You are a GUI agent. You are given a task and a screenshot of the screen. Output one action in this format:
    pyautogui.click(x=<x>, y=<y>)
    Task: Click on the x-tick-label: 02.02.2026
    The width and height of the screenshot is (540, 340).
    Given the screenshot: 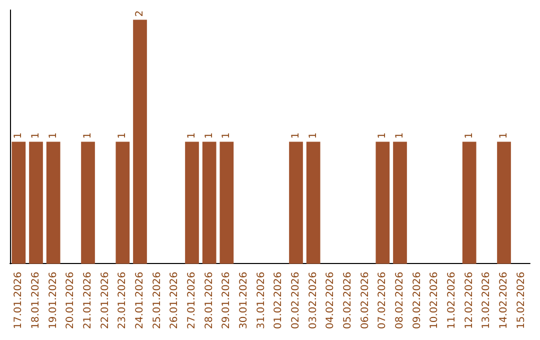 What is the action you would take?
    pyautogui.click(x=296, y=301)
    